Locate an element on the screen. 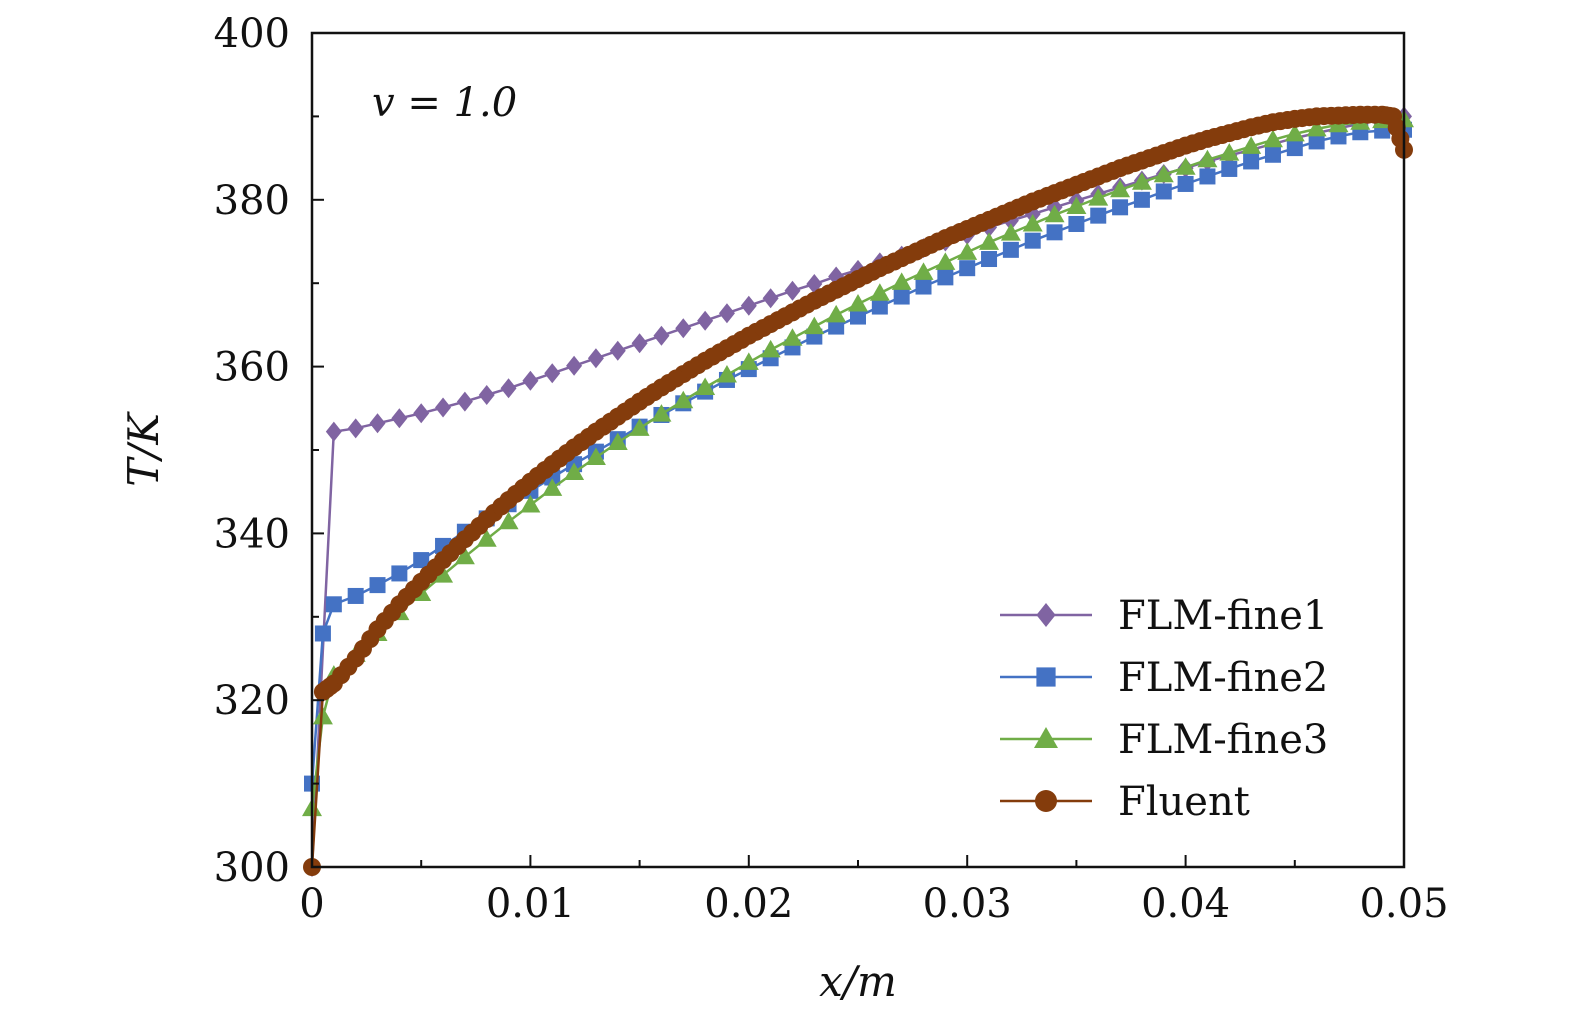 The image size is (1575, 1014). y-tick-label: 340 is located at coordinates (252, 534).